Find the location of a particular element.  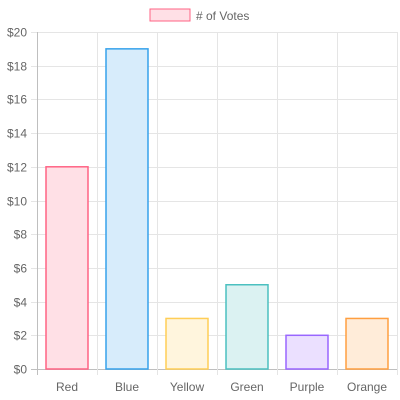

y-tick-label: $6 is located at coordinates (21, 269).